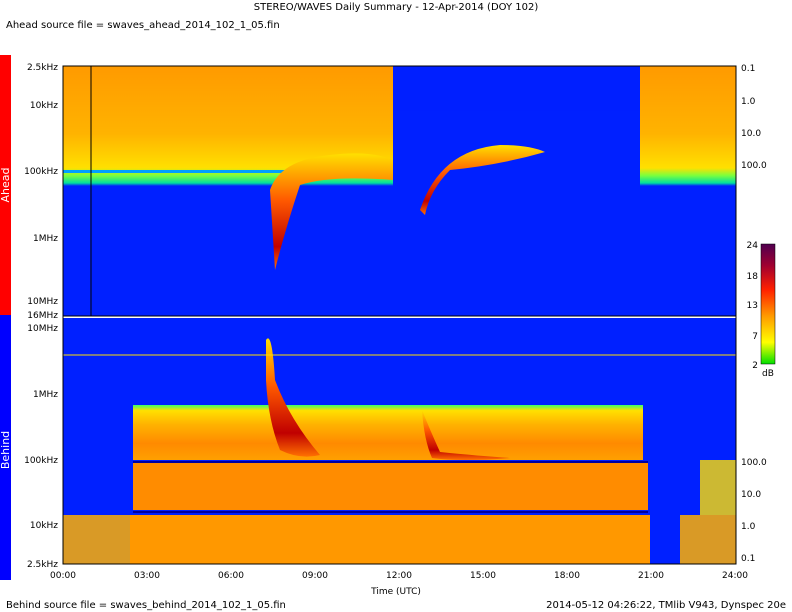 The height and width of the screenshot is (612, 792). I want to click on ahead-type-iii-burst, so click(331, 211).